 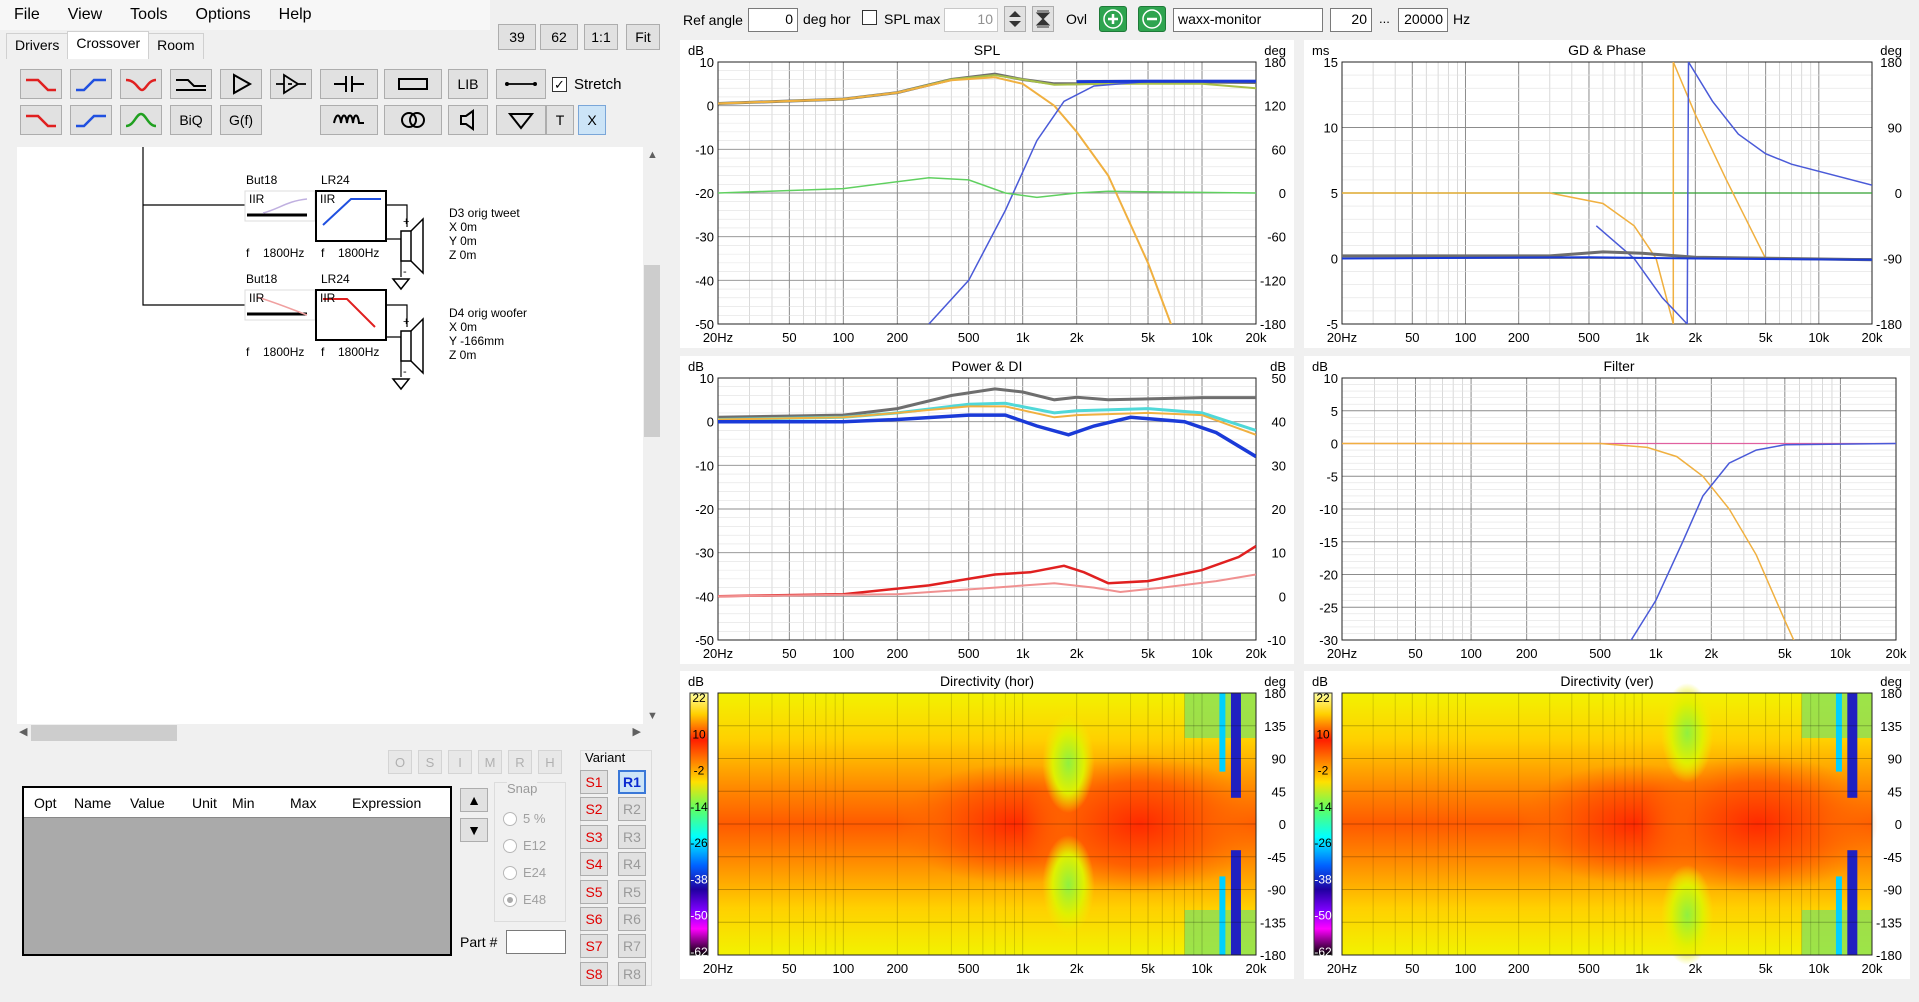 What do you see at coordinates (413, 84) in the screenshot?
I see `resistor-button` at bounding box center [413, 84].